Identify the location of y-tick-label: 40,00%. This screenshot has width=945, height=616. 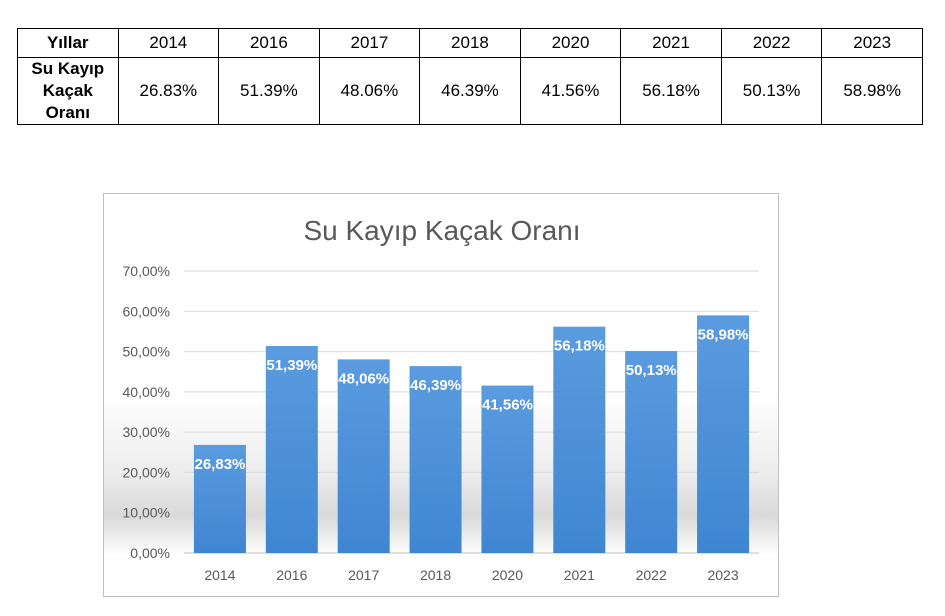
(146, 392).